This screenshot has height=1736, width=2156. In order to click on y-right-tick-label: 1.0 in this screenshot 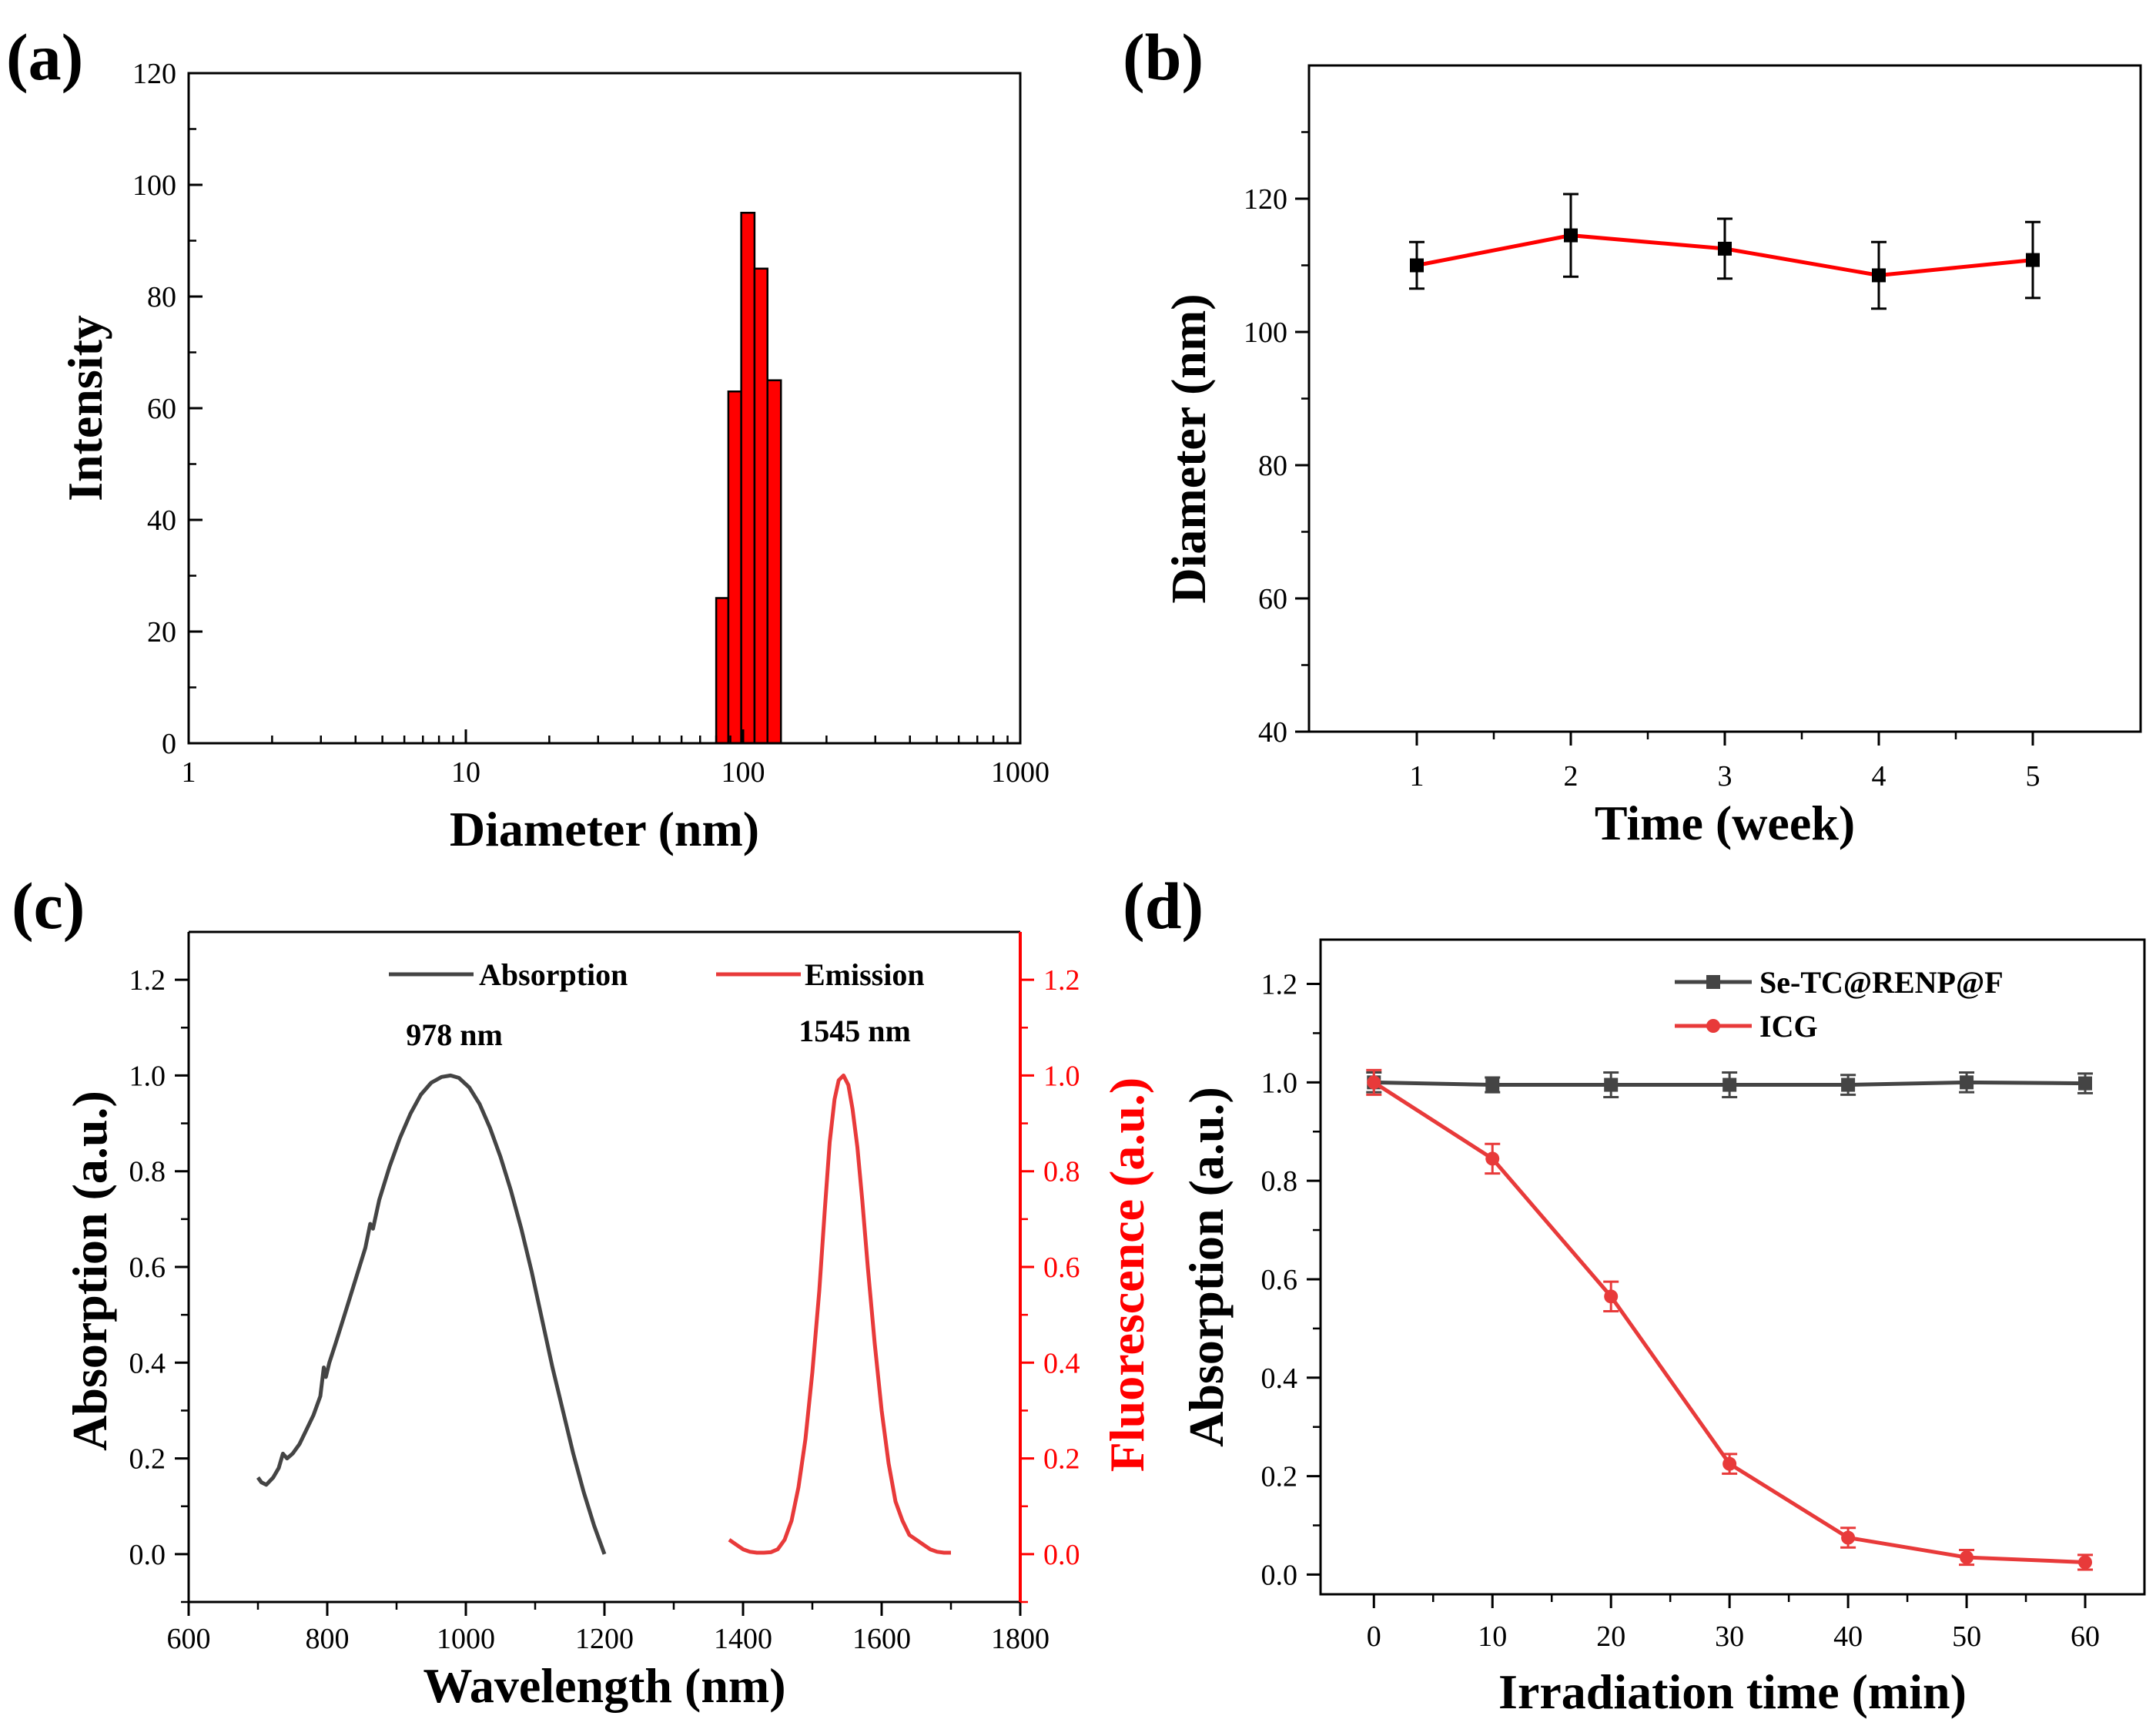, I will do `click(1061, 1076)`.